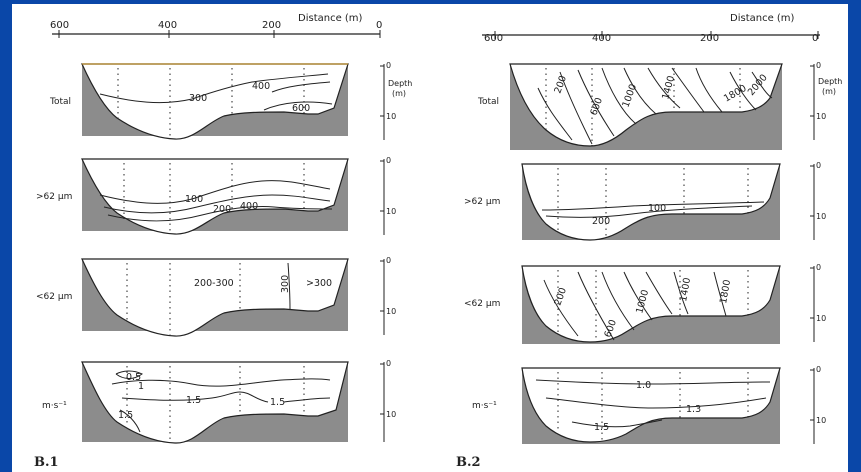 Image resolution: width=861 pixels, height=472 pixels. Describe the element at coordinates (54, 297) in the screenshot. I see `row-label: <62 µm` at that location.